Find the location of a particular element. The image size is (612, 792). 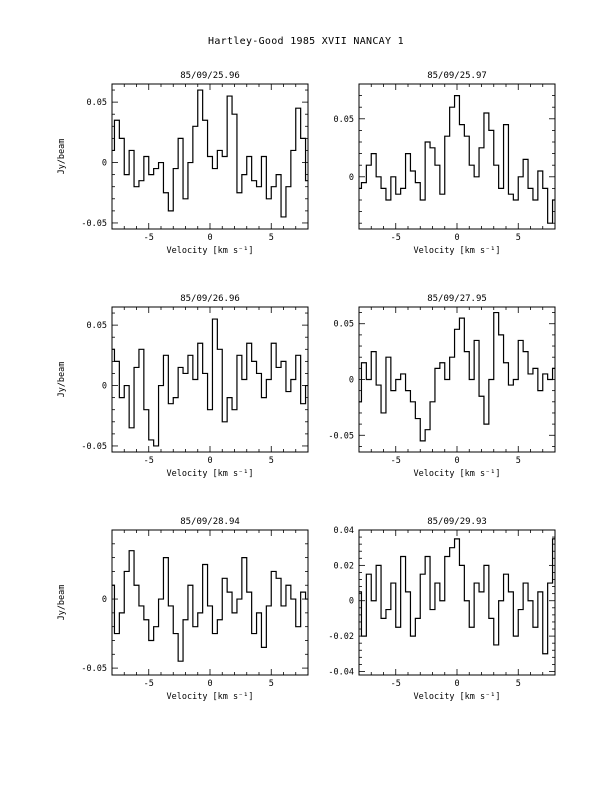

panel-title: 85/09/26.96 is located at coordinates (210, 299).